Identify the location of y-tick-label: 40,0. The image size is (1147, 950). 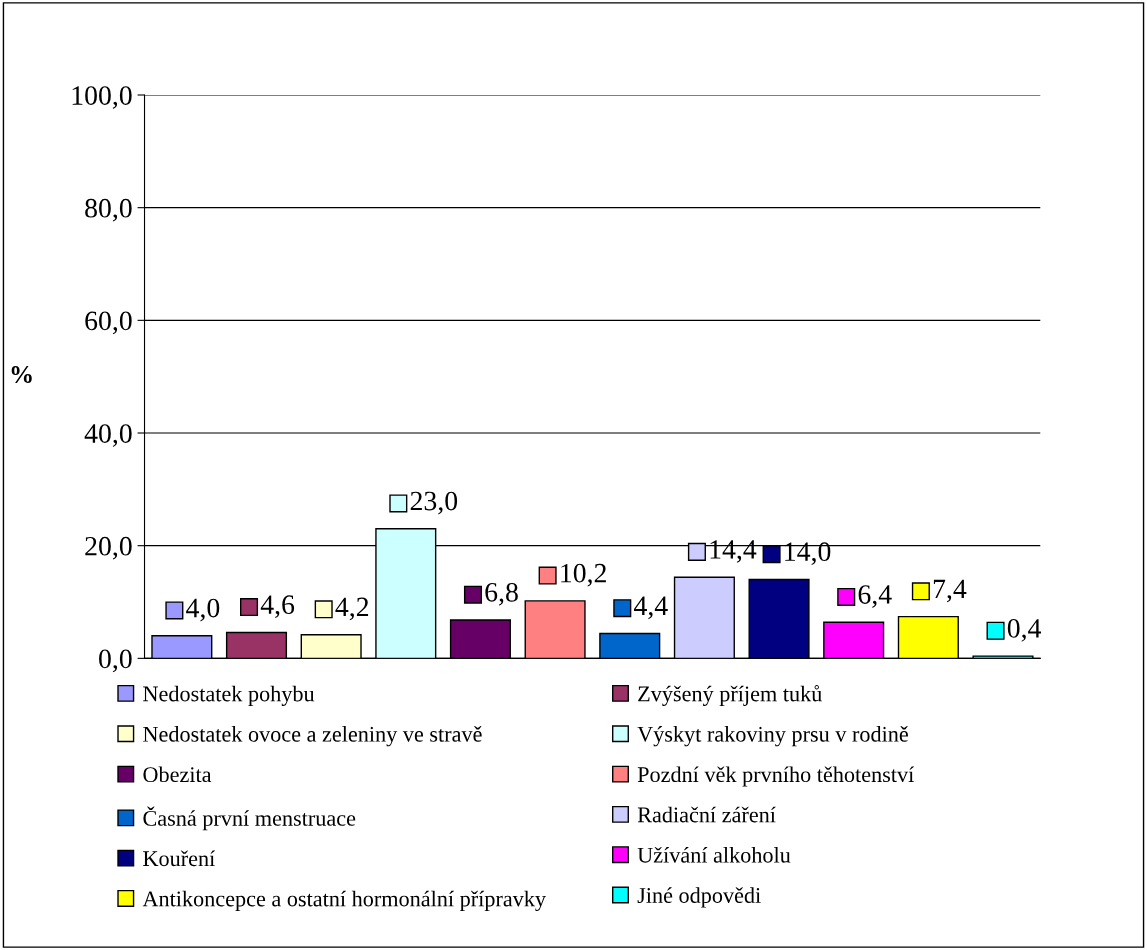
(108, 435).